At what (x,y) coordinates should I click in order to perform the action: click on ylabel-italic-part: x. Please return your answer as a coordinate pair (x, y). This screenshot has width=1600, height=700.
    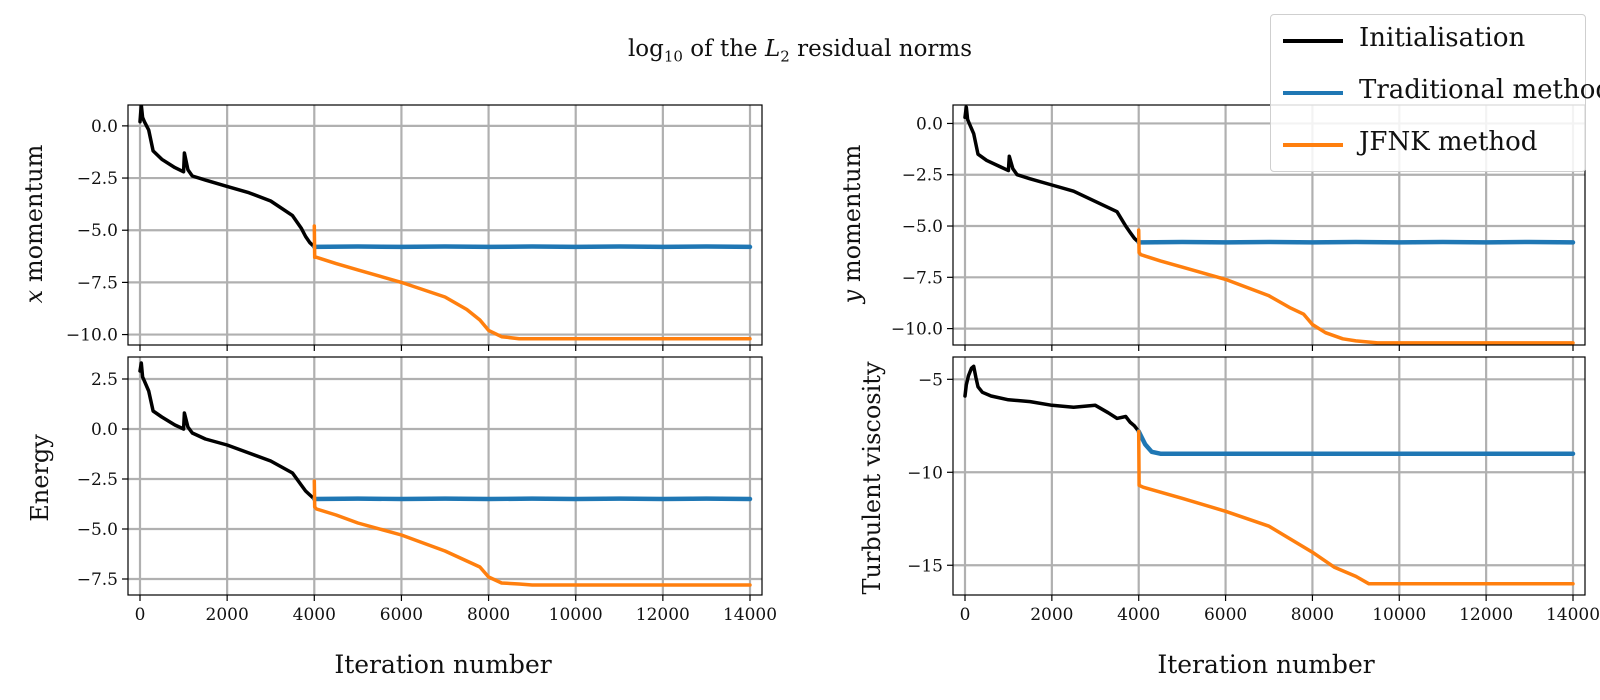
    Looking at the image, I should click on (34, 296).